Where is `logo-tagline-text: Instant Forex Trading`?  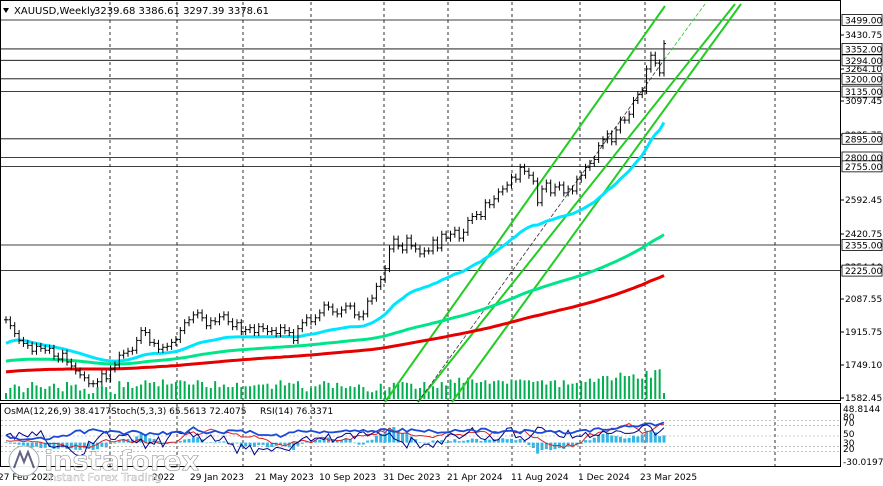 logo-tagline-text: Instant Forex Trading is located at coordinates (104, 477).